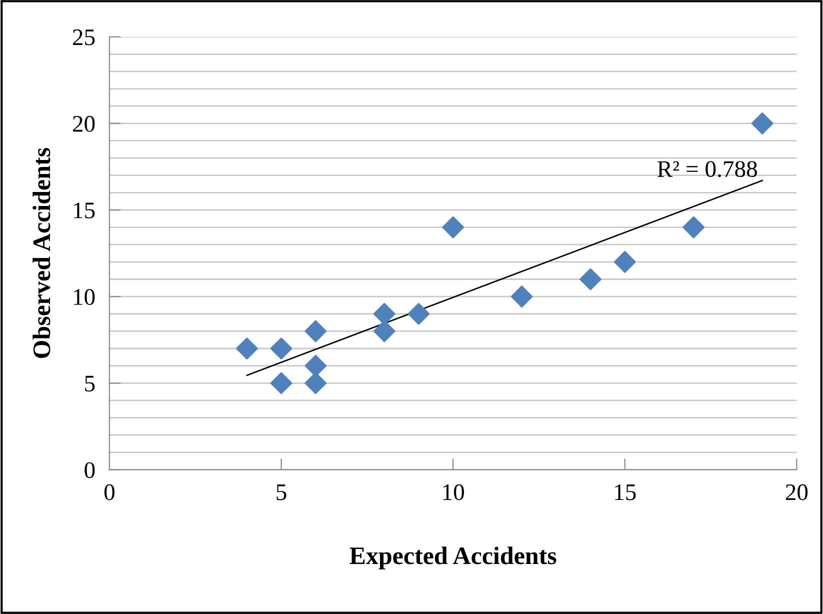 This screenshot has width=823, height=614. I want to click on x-tick-label: 10, so click(453, 492).